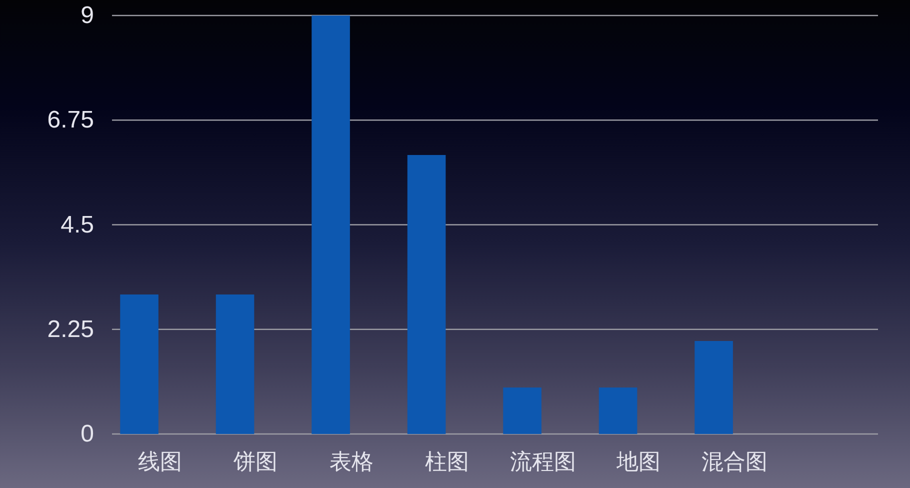 The height and width of the screenshot is (488, 910). I want to click on x-tick-label: 表格, so click(351, 461).